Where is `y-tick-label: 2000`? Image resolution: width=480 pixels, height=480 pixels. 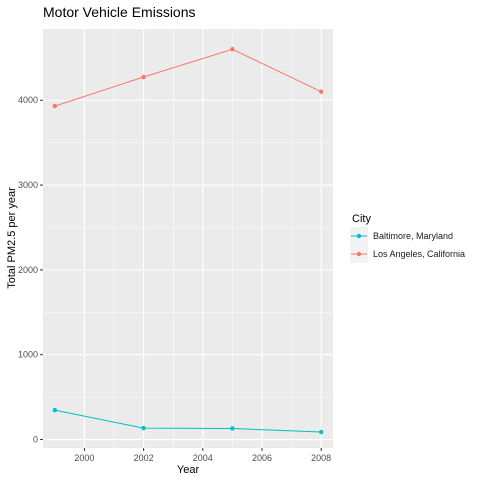
y-tick-label: 2000 is located at coordinates (28, 270).